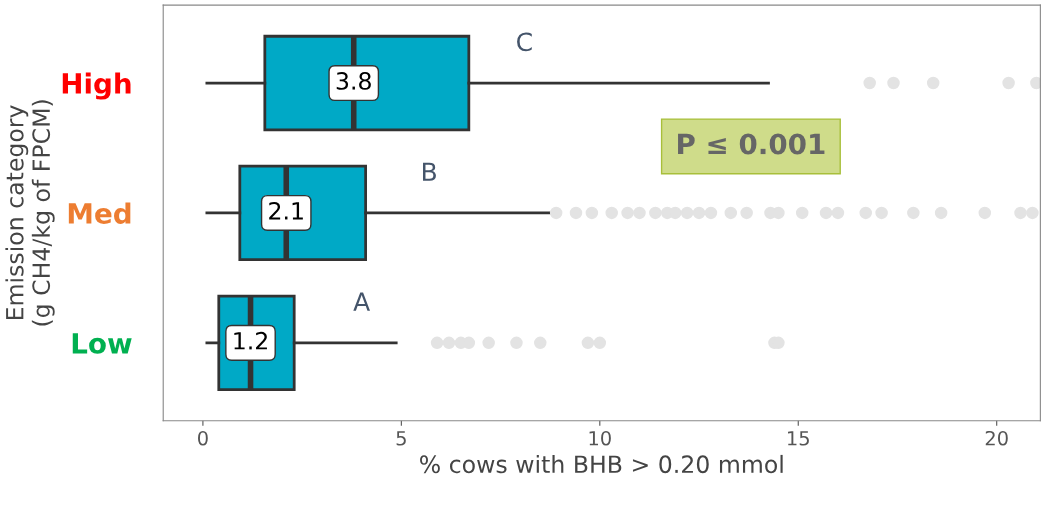 The image size is (1053, 507). Describe the element at coordinates (250, 340) in the screenshot. I see `annotation: 1.2` at that location.